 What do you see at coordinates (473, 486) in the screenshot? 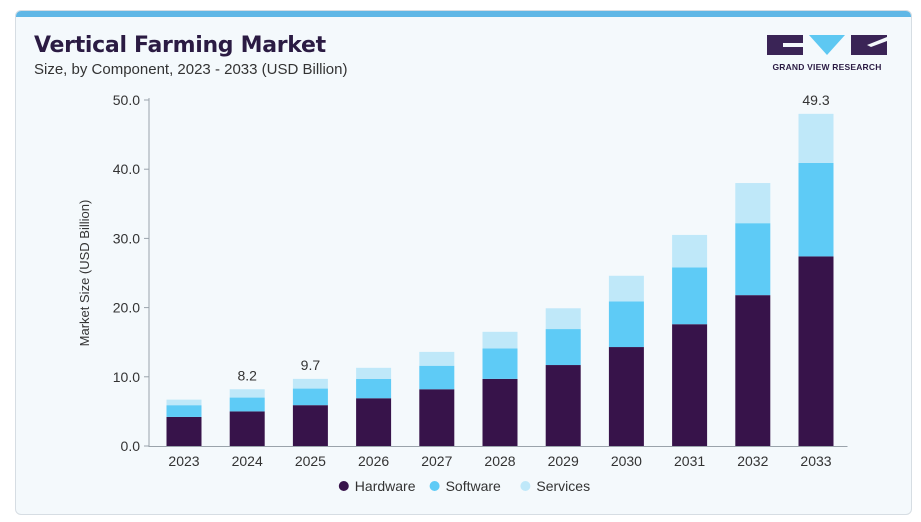
I see `legend-label-software: Software` at bounding box center [473, 486].